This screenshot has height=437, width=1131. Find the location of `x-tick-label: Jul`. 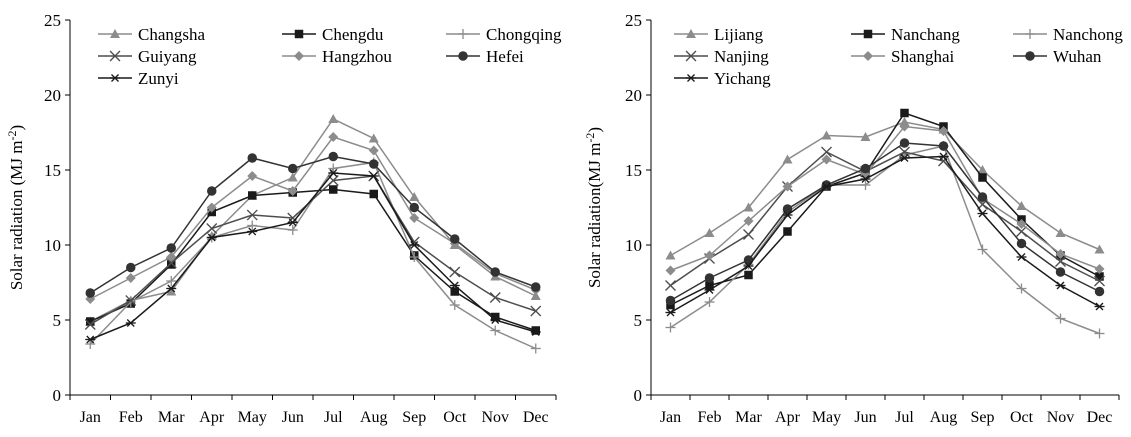

x-tick-label: Jul is located at coordinates (904, 417).